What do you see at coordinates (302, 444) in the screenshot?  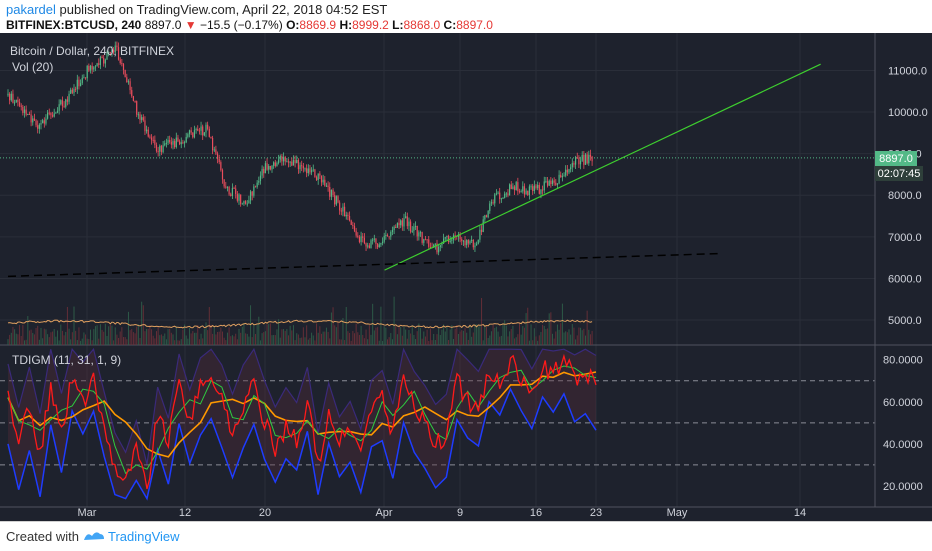 I see `band-lower` at bounding box center [302, 444].